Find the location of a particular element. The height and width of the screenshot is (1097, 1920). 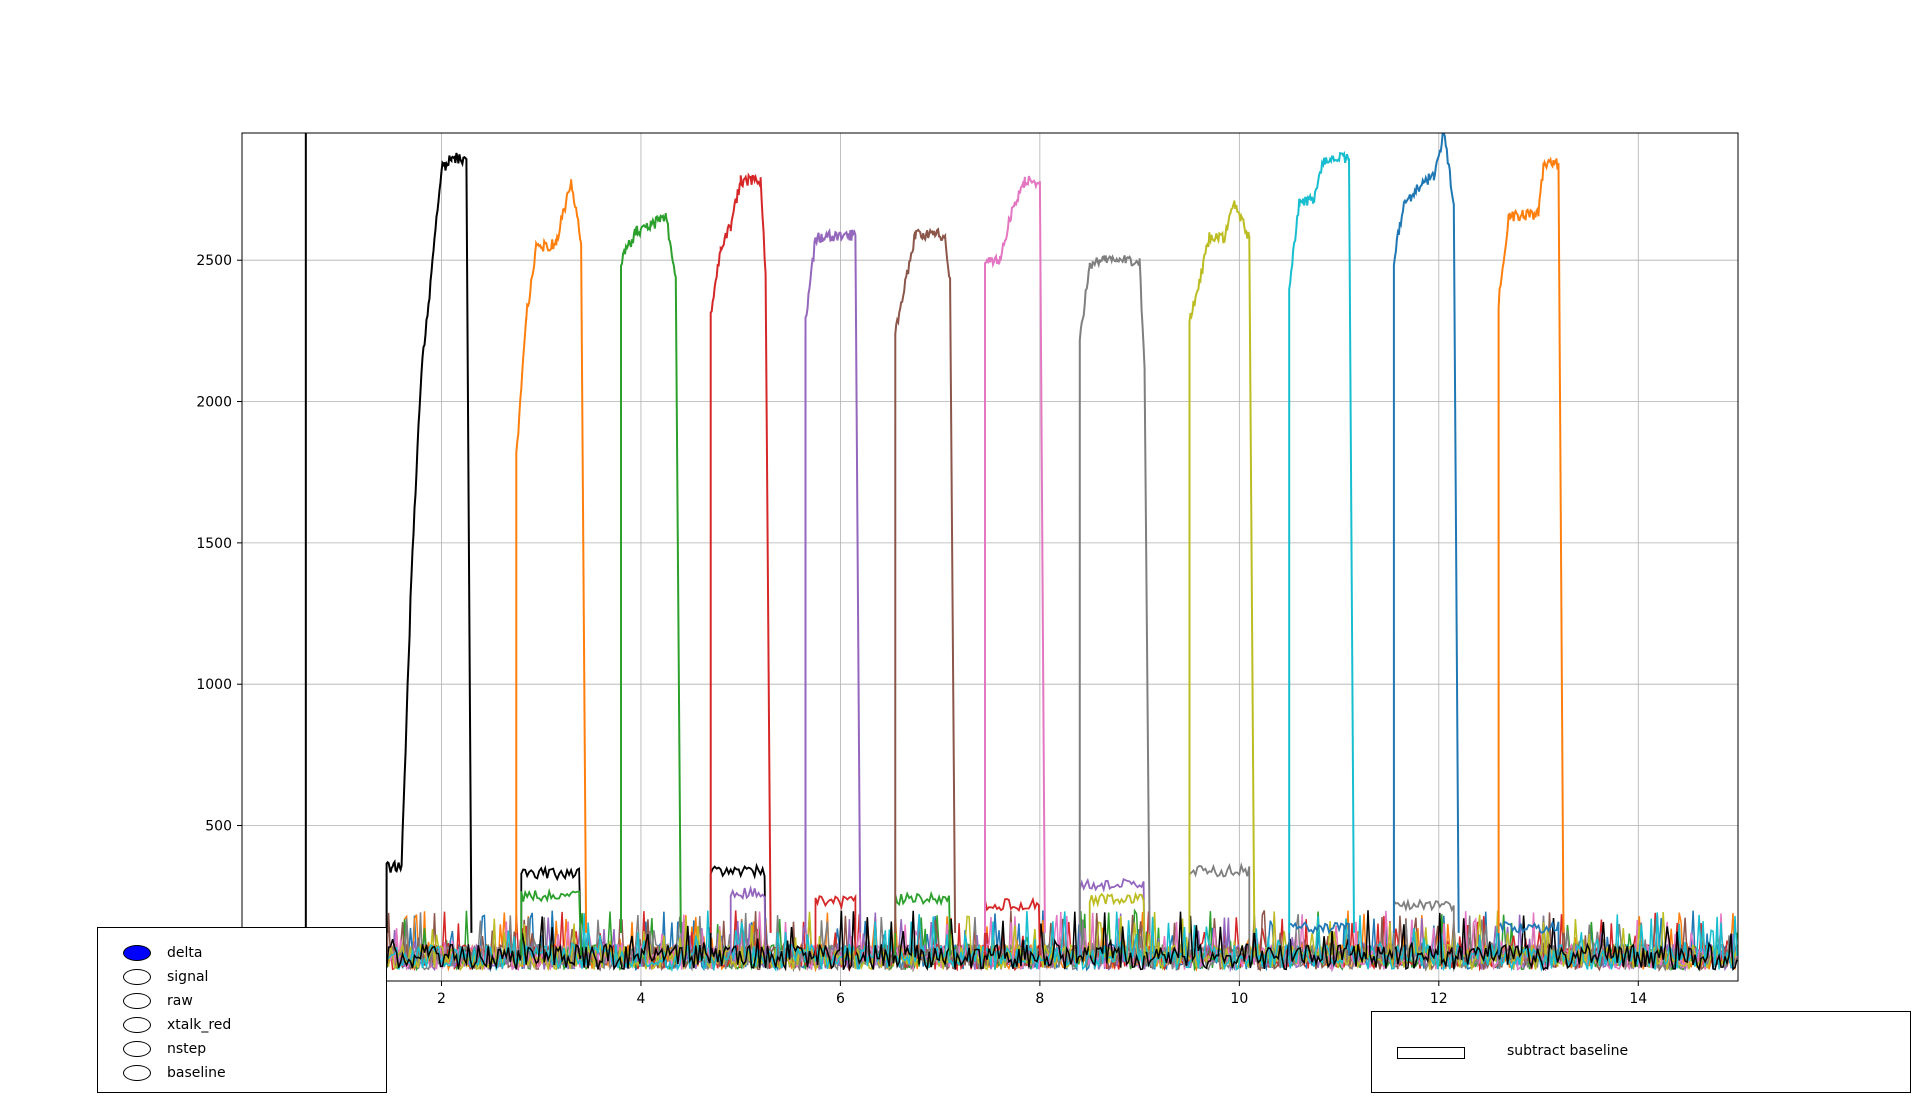

x-tick-label: 14 is located at coordinates (1638, 999).